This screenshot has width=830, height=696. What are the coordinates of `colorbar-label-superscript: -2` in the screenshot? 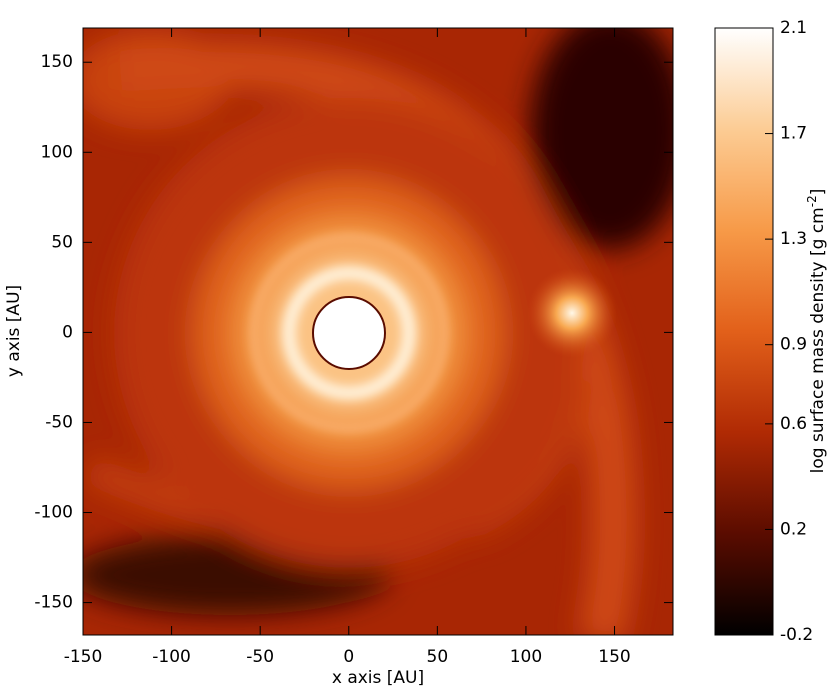 It's located at (812, 201).